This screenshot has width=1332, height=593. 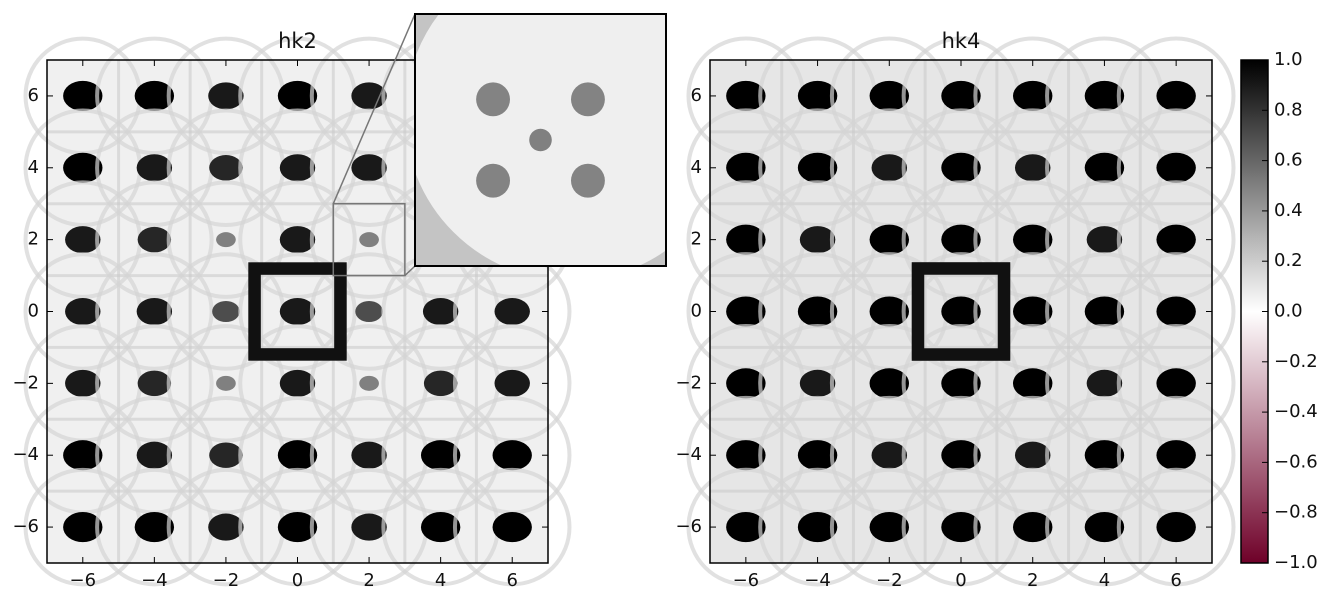 I want to click on x-tick-label: 2, so click(x=368, y=580).